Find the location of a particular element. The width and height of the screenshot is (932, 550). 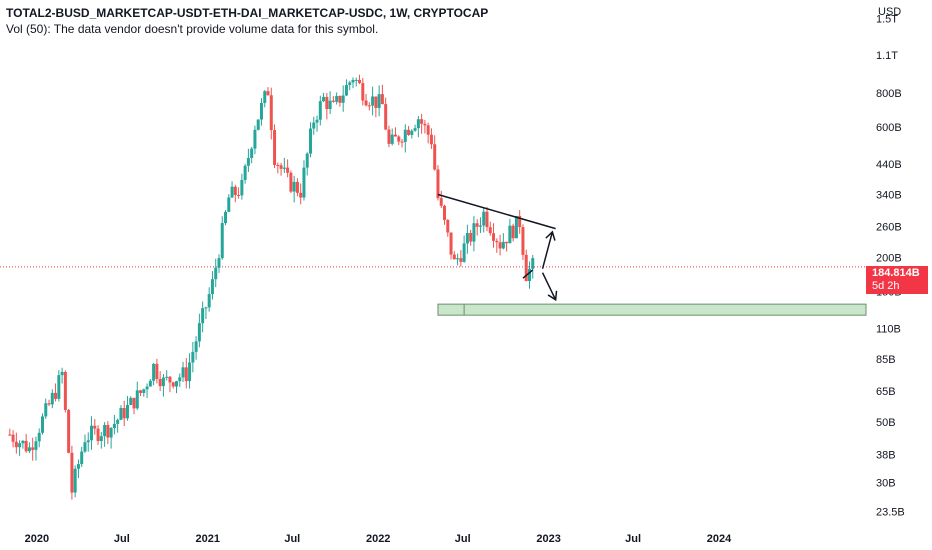

y-tick-label: 50B is located at coordinates (886, 423).